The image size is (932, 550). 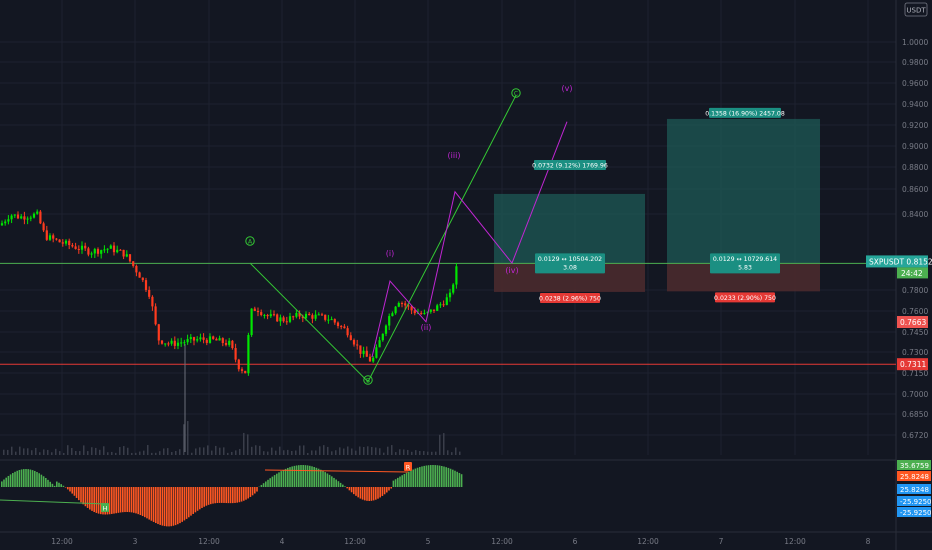 I want to click on oscillator-tag-label: 35.6759, so click(x=914, y=466).